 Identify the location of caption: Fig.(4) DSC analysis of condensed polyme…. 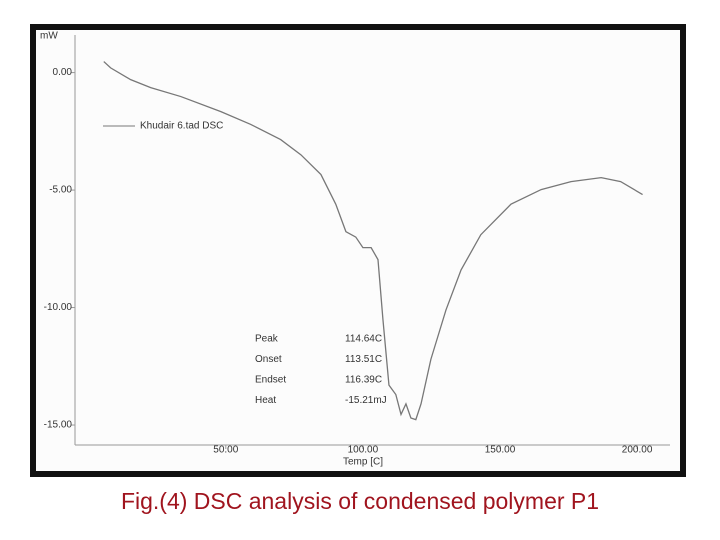
(360, 501).